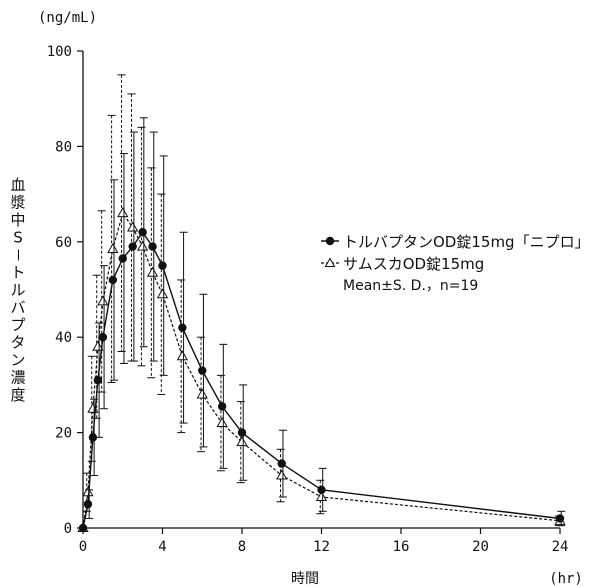 The image size is (602, 587). What do you see at coordinates (63, 243) in the screenshot?
I see `y-tick-label: 60` at bounding box center [63, 243].